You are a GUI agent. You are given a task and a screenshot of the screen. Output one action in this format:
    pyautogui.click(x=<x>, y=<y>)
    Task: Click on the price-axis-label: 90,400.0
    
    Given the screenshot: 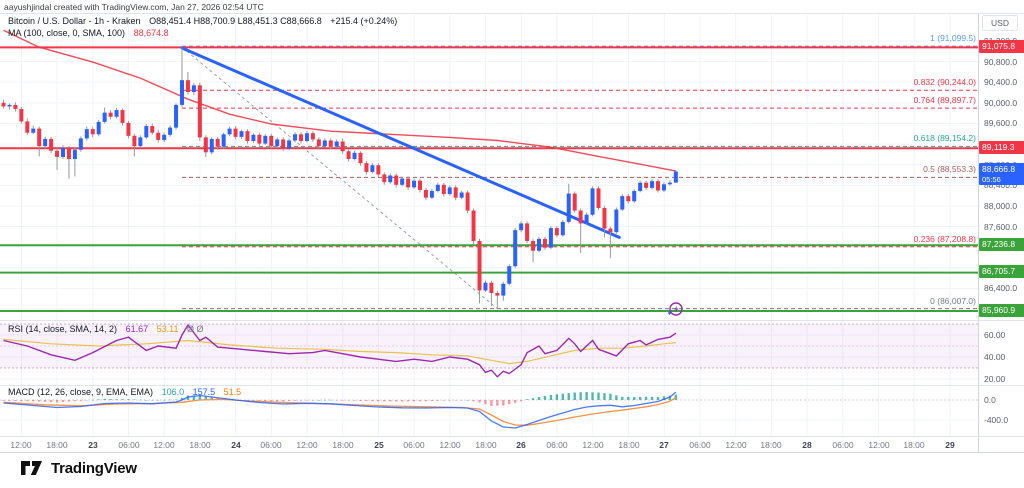 What is the action you would take?
    pyautogui.click(x=1001, y=82)
    